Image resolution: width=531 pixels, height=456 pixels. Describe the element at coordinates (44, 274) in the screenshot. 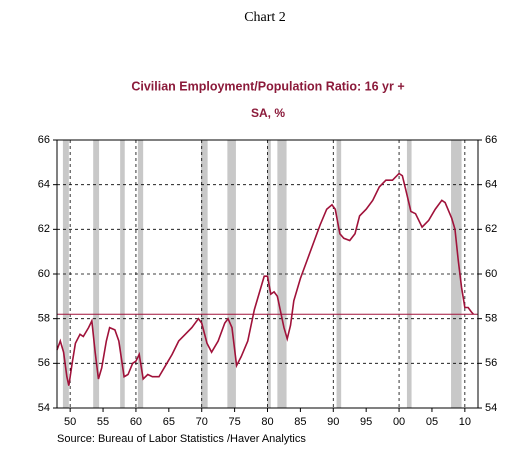

I see `y-tick-label: 60` at that location.